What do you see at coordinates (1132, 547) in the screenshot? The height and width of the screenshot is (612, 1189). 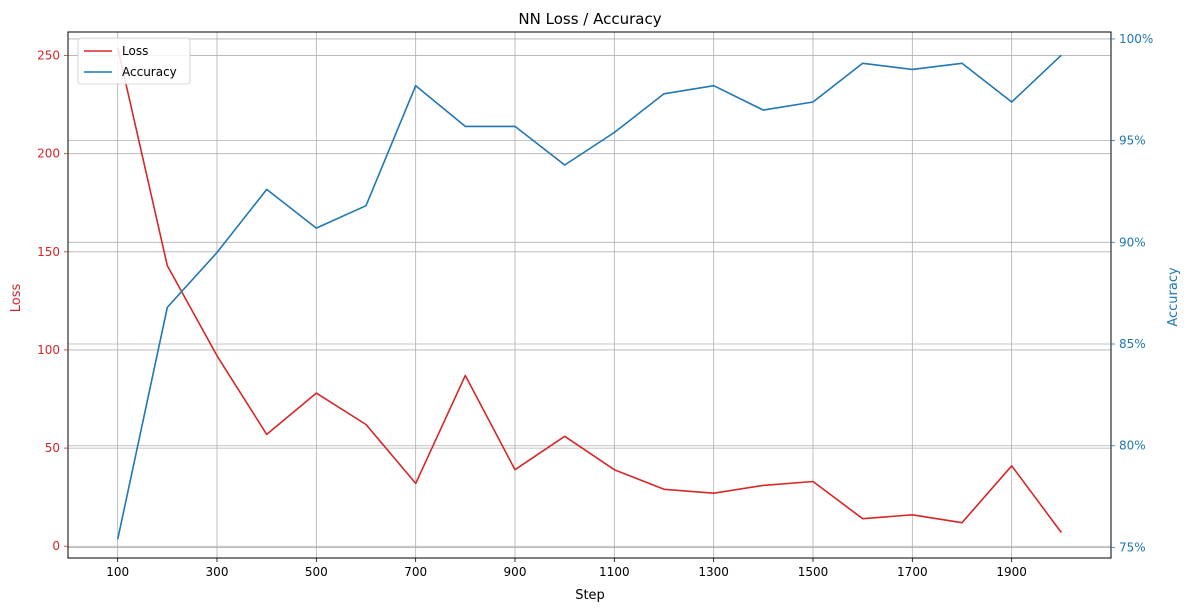 I see `y-tick-label-right: 75%` at bounding box center [1132, 547].